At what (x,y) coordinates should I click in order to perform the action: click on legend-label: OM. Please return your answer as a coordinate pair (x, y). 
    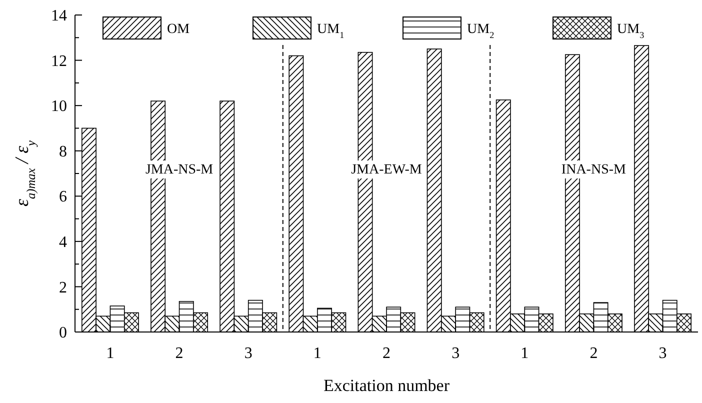
    Looking at the image, I should click on (178, 29).